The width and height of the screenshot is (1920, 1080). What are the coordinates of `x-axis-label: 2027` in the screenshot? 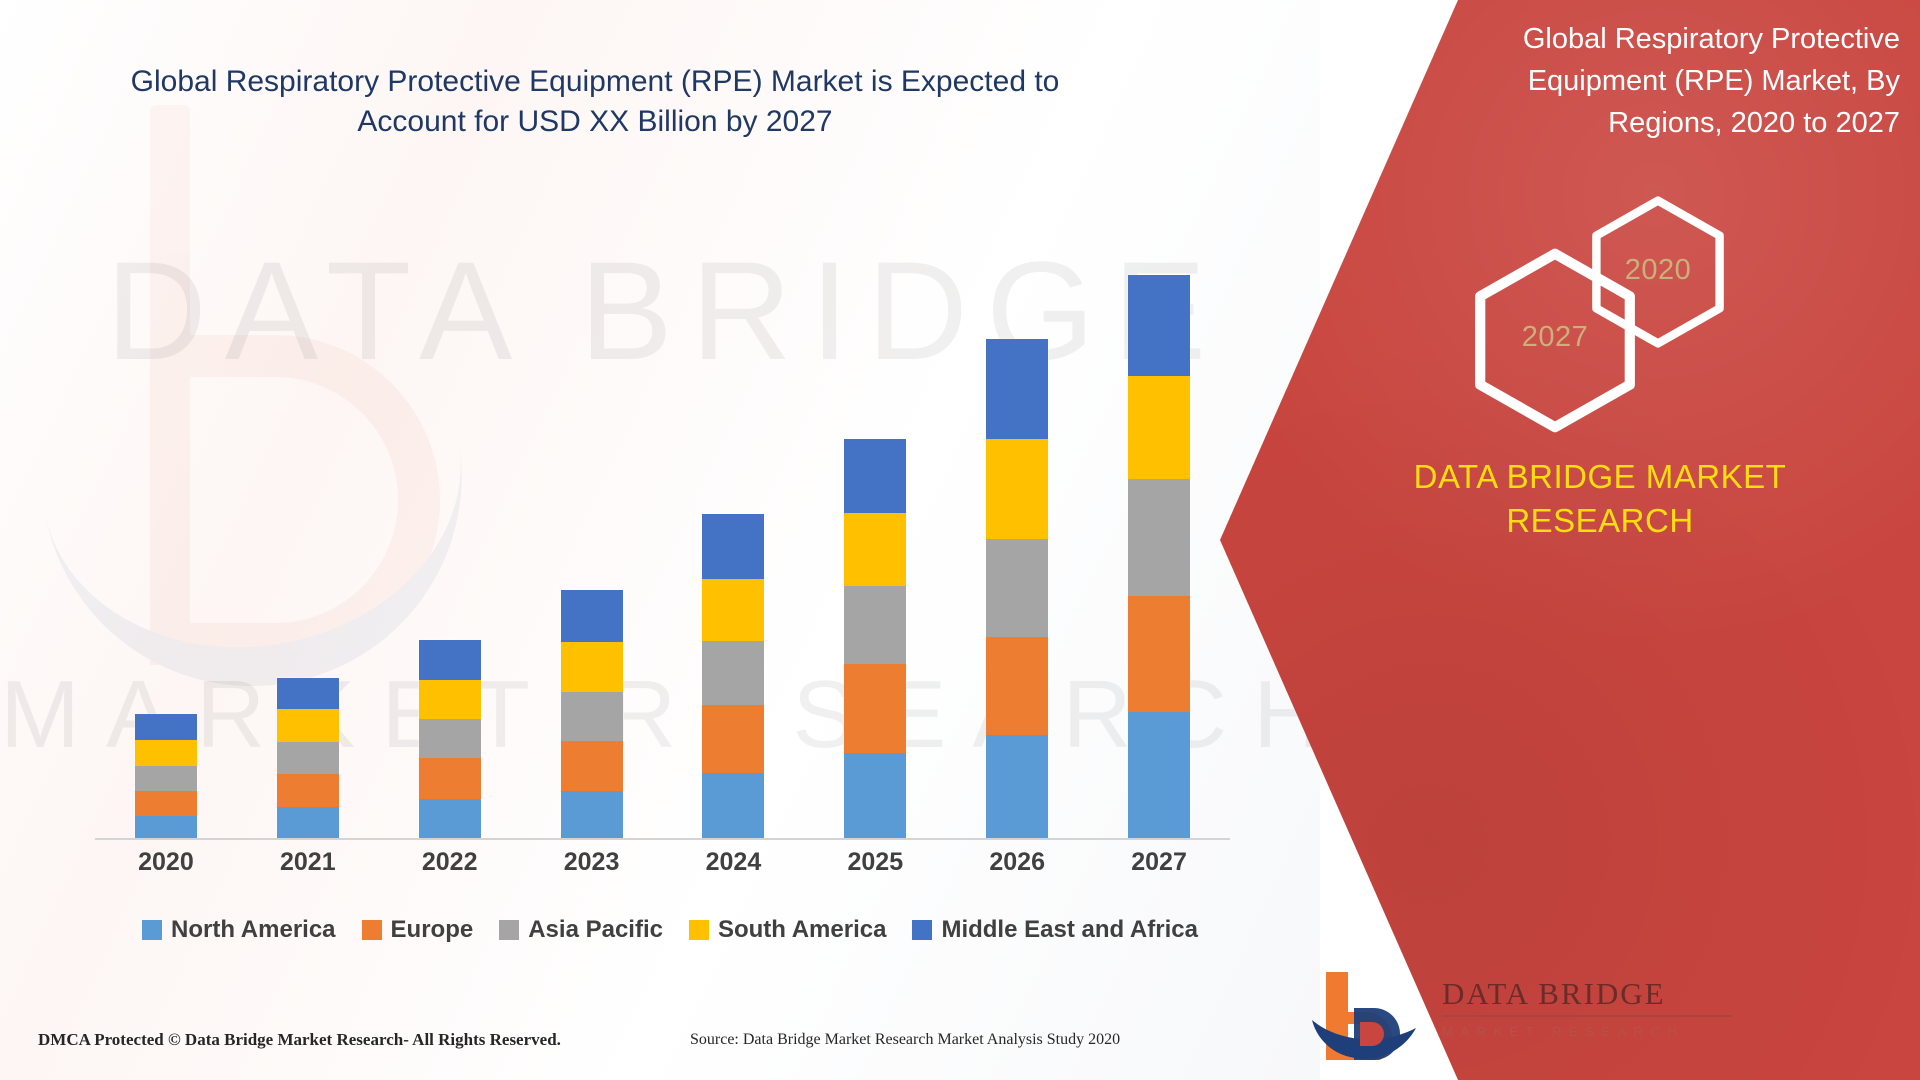 It's located at (1159, 862).